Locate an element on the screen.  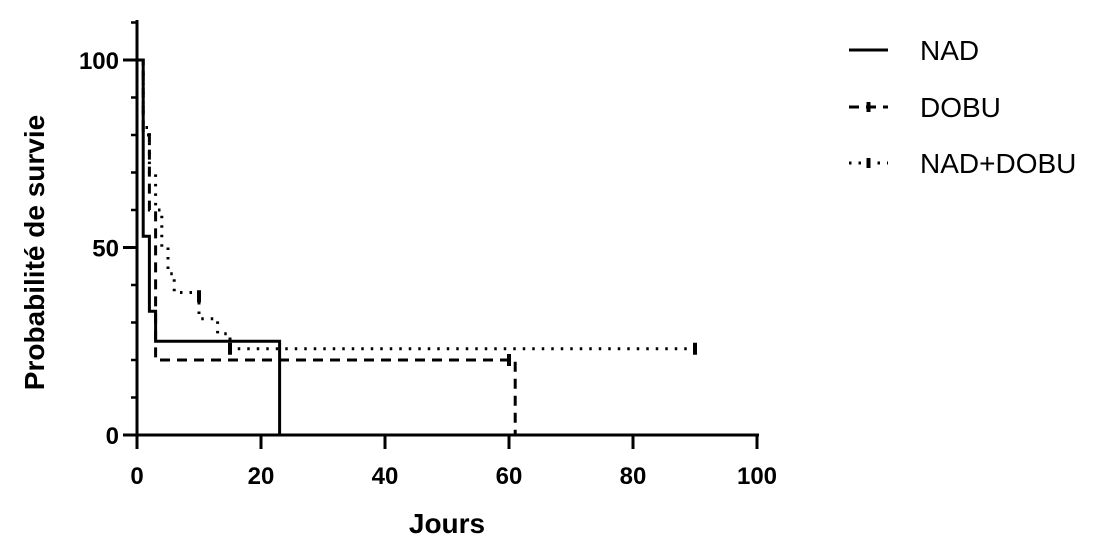
y-tick-label: 0 is located at coordinates (112, 436).